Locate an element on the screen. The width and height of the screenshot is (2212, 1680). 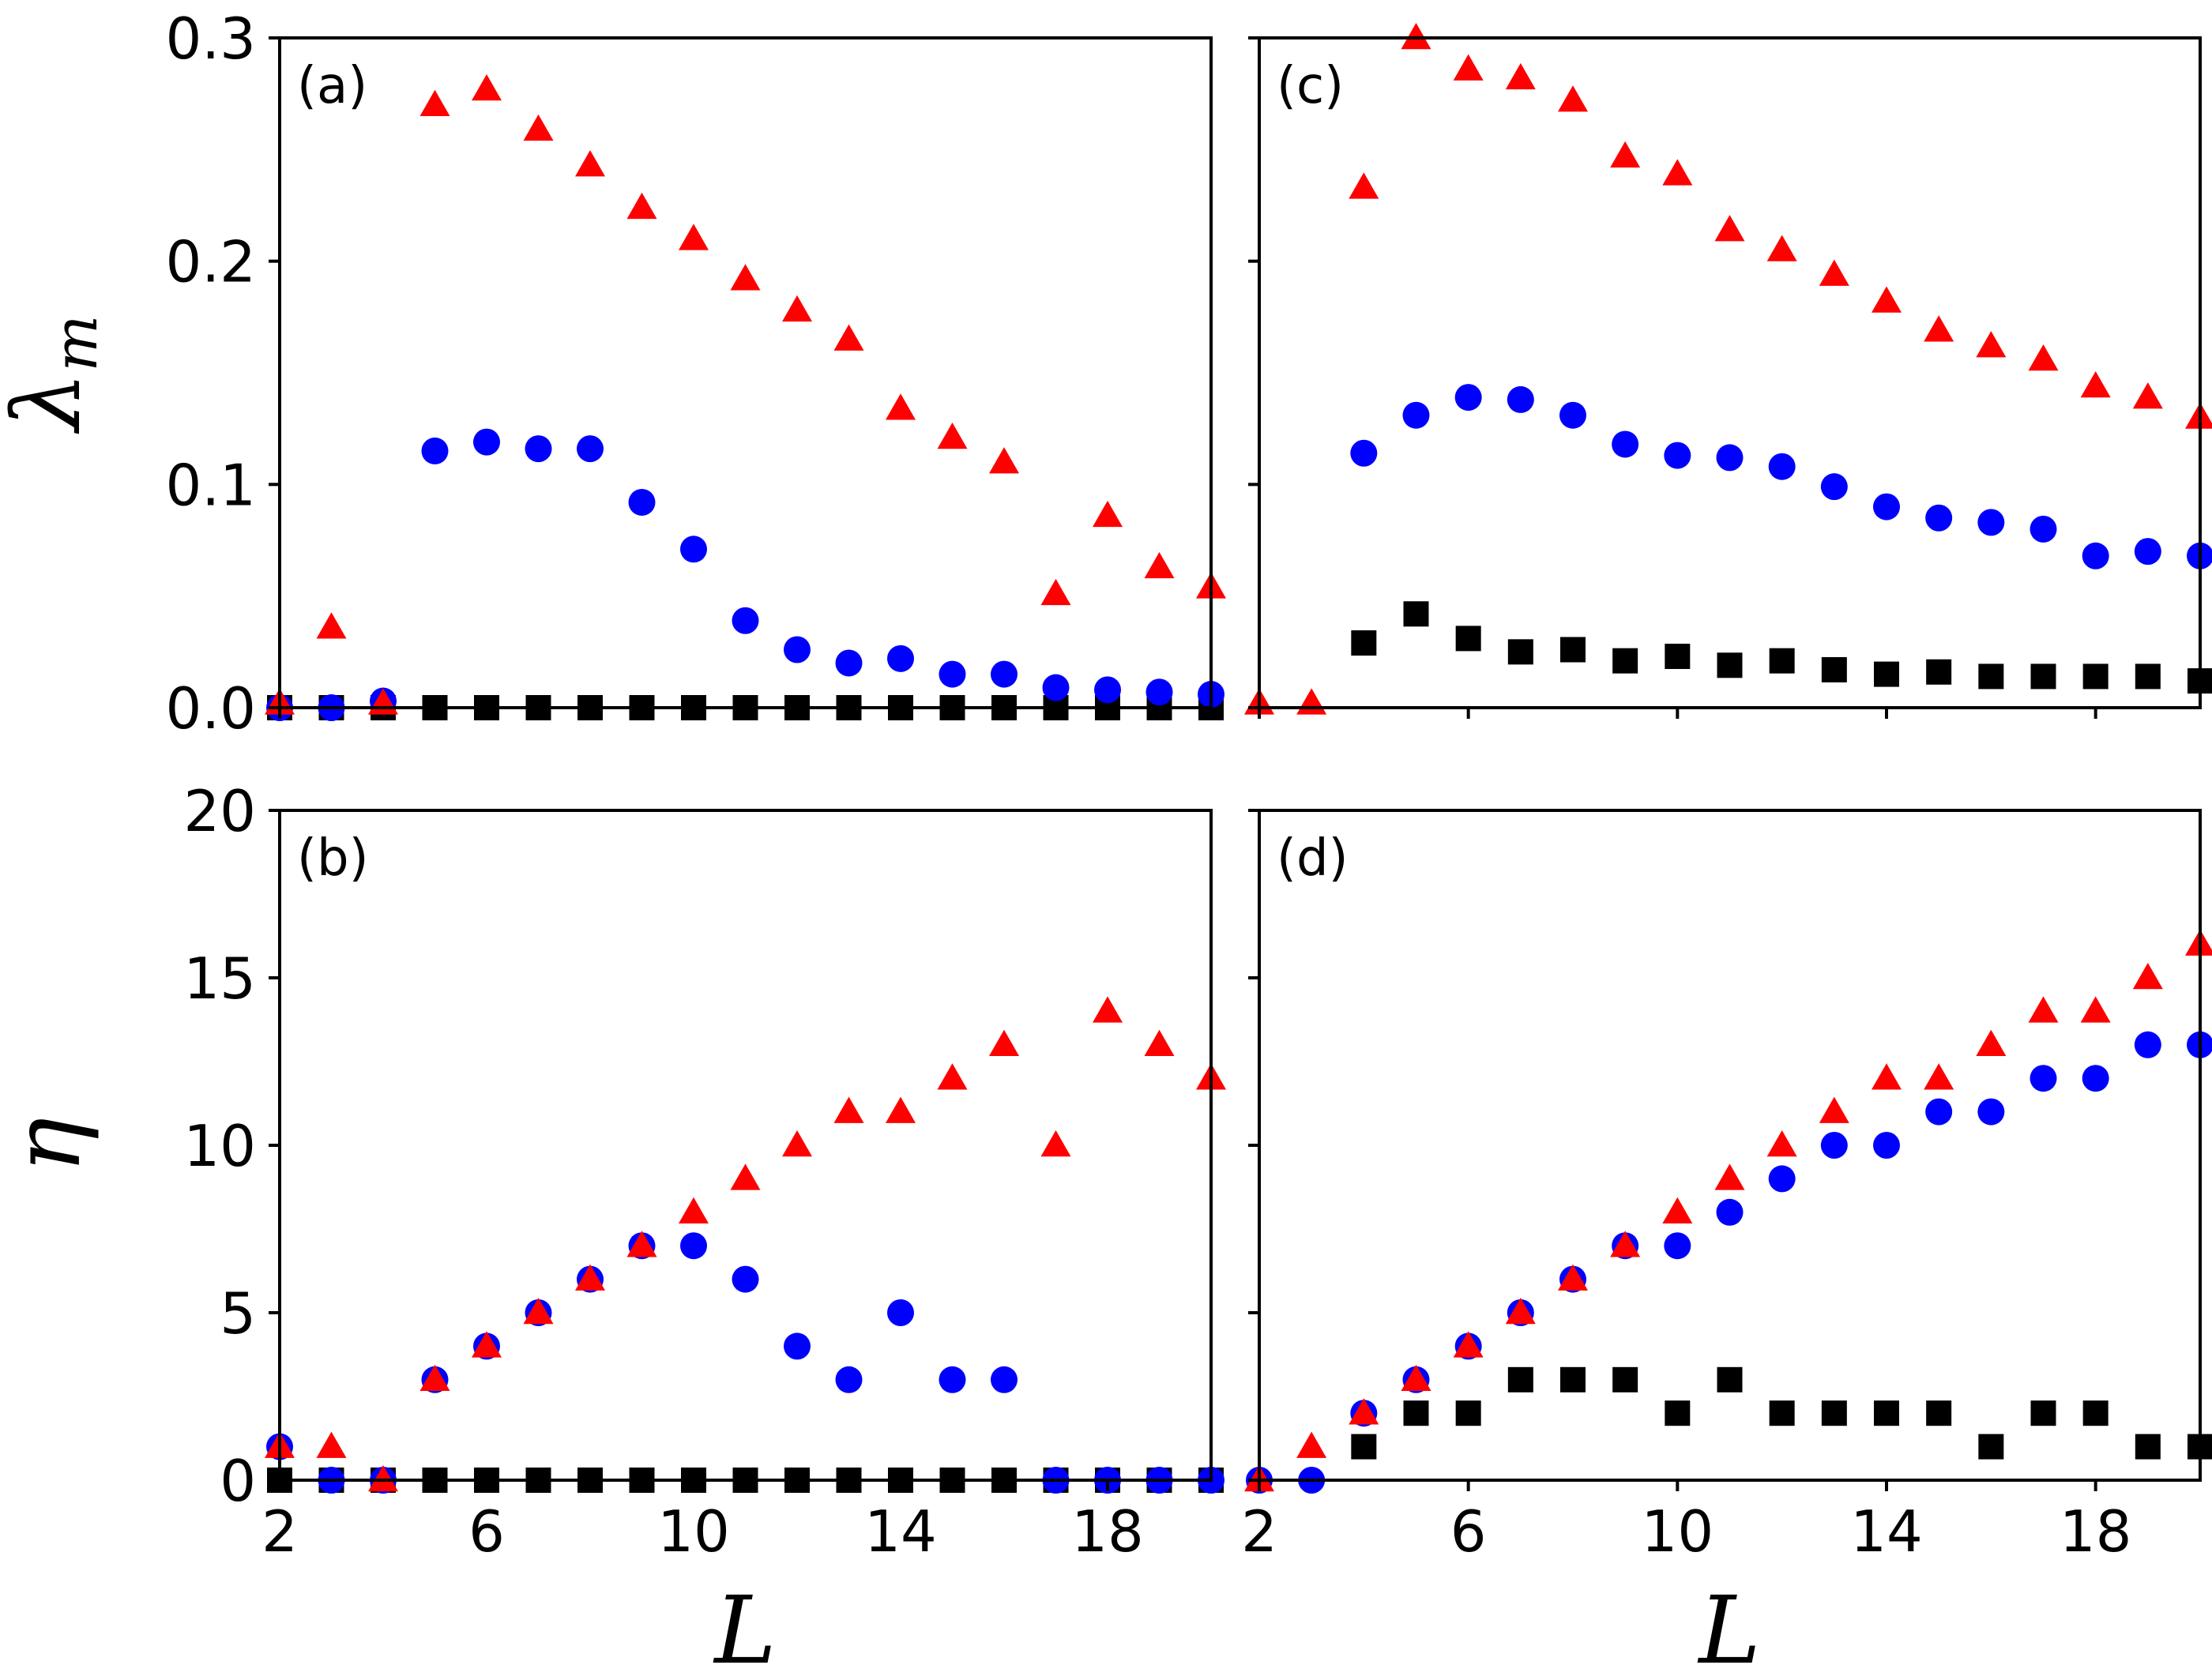
point-d-triangle-L12 is located at coordinates (1782, 1143).